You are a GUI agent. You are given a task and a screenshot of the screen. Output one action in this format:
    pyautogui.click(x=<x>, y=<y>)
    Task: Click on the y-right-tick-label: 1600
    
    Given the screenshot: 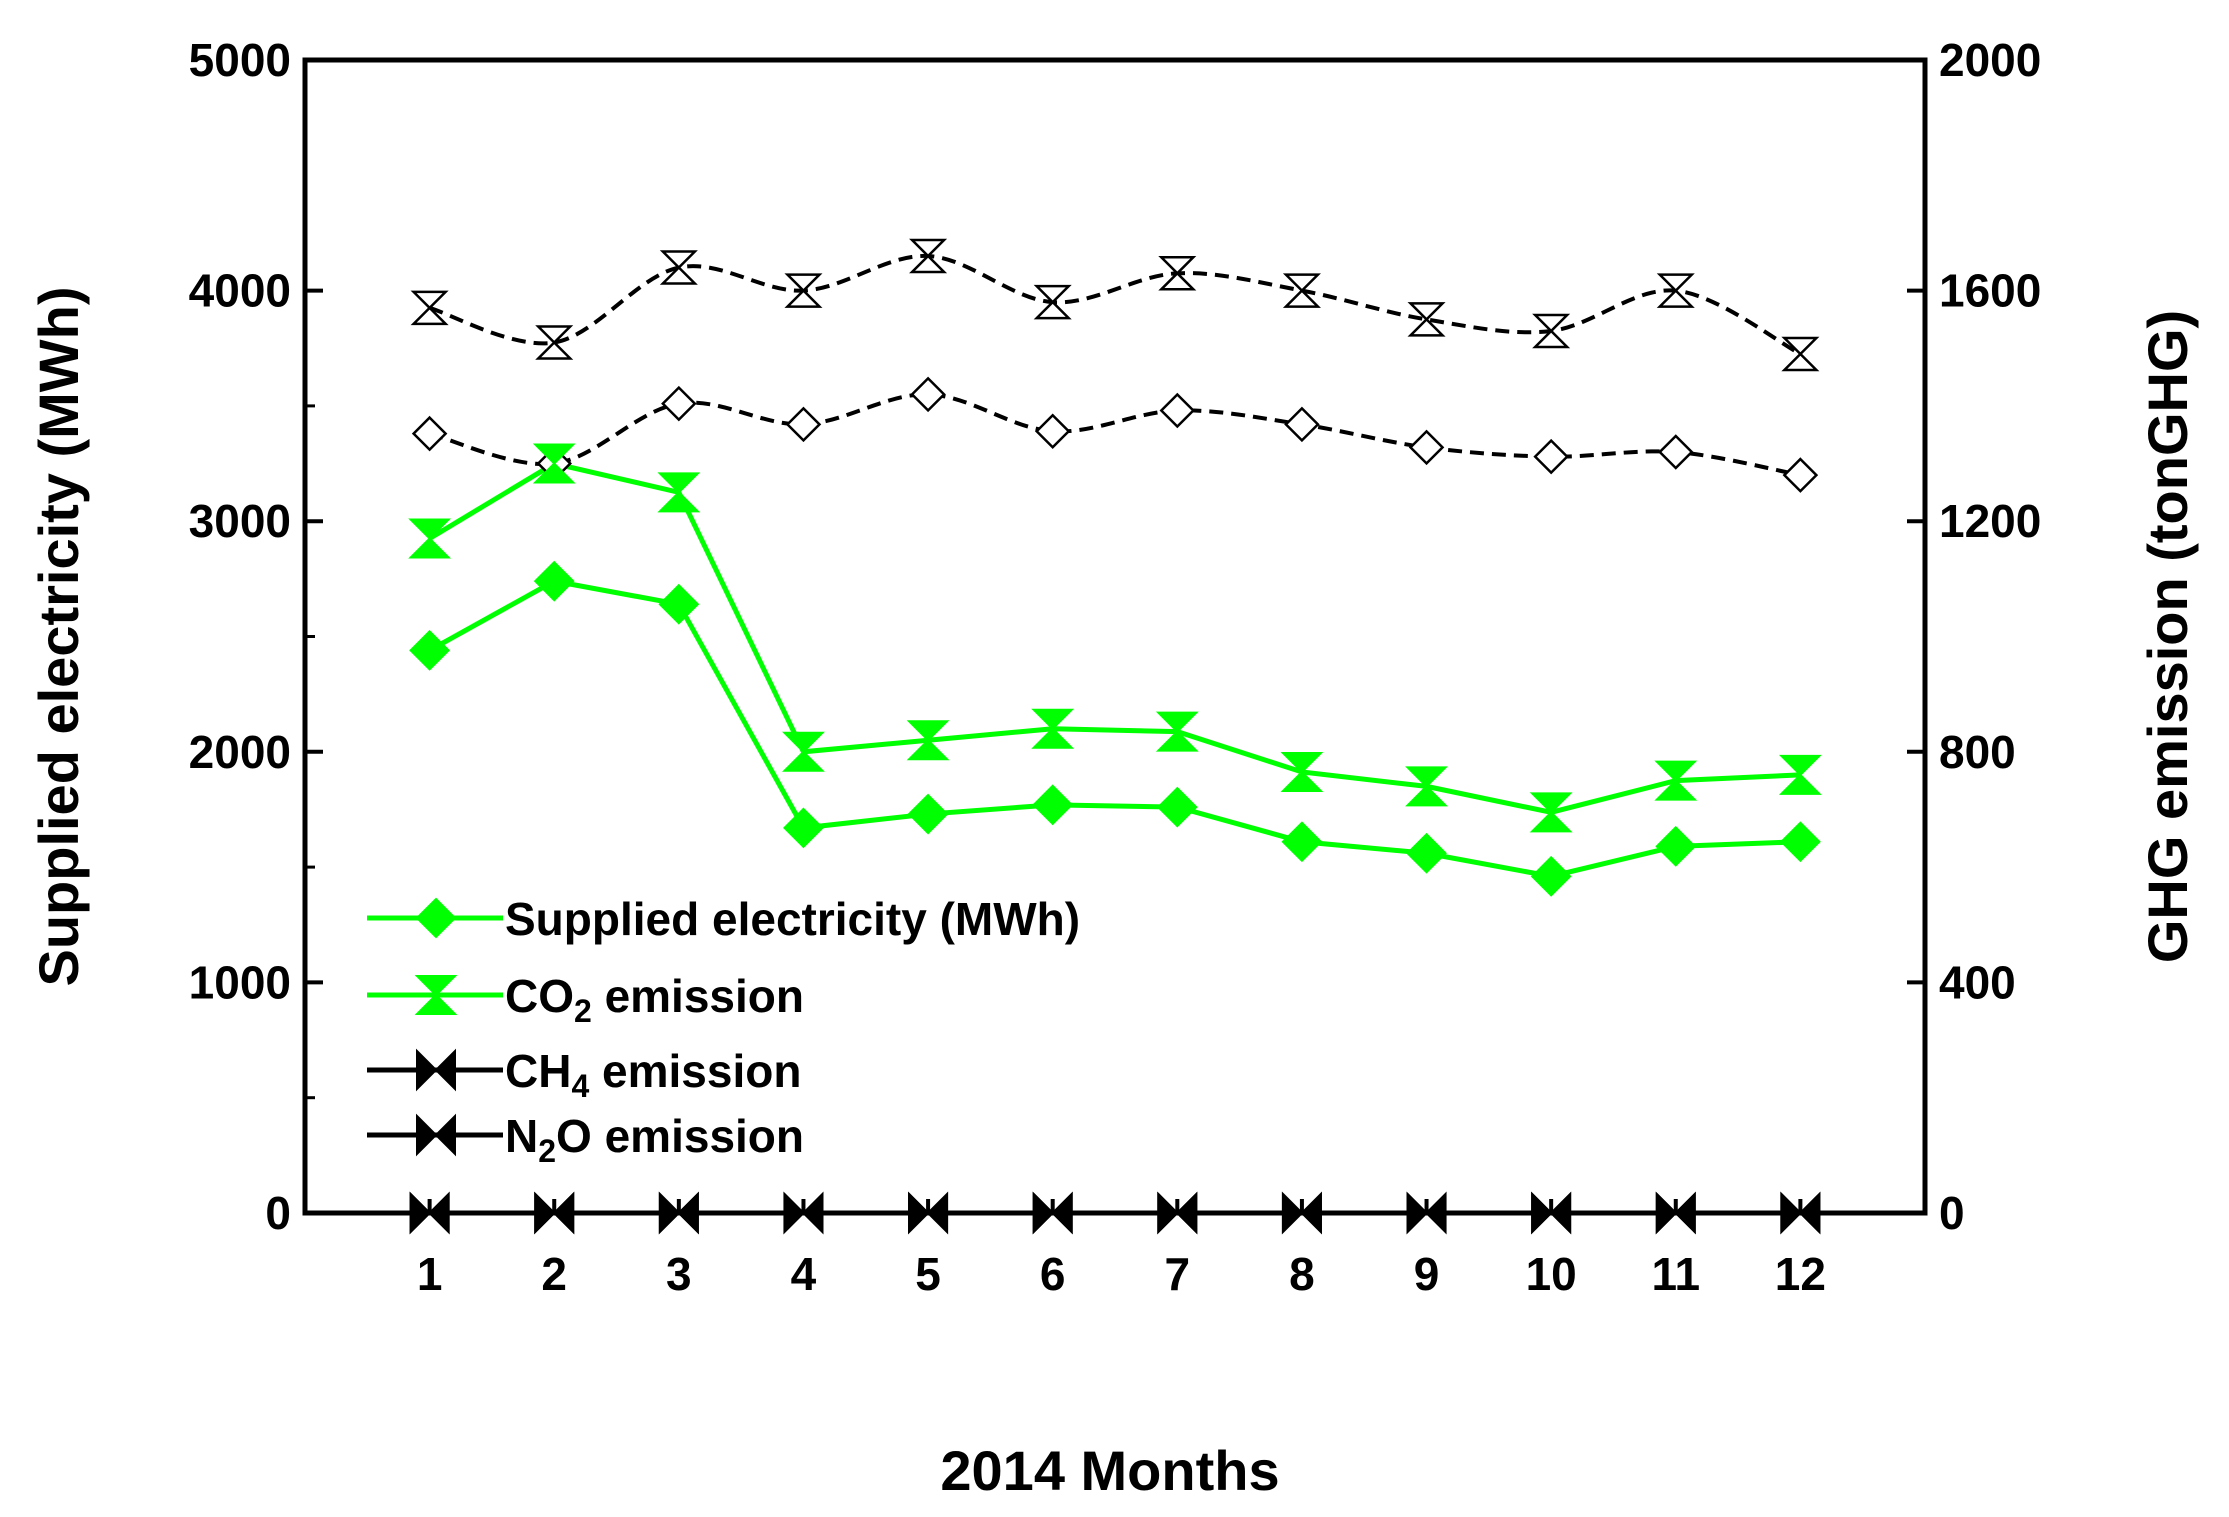 What is the action you would take?
    pyautogui.click(x=1990, y=291)
    